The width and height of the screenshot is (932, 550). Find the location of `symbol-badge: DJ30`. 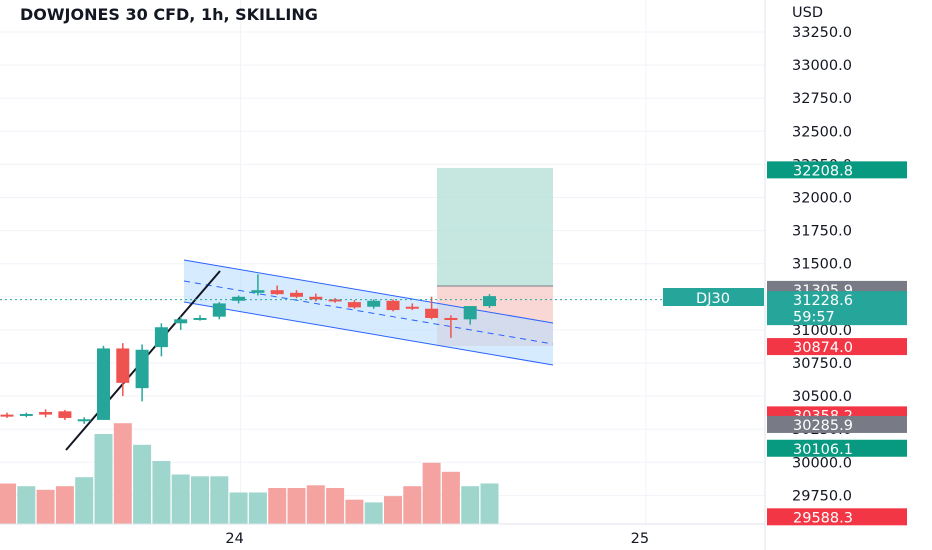

symbol-badge: DJ30 is located at coordinates (713, 297).